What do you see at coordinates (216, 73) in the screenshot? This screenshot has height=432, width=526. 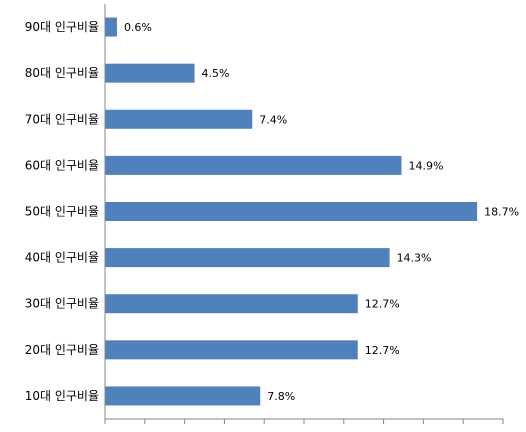 I see `data-label: 4.5%` at bounding box center [216, 73].